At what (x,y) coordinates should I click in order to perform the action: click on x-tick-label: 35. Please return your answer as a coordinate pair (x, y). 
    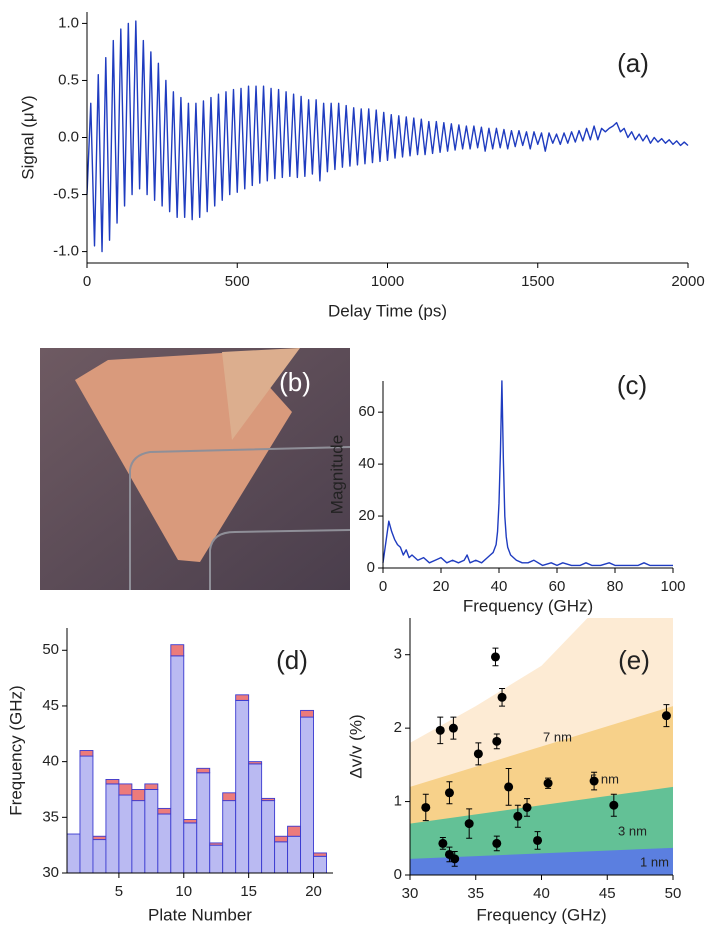
    Looking at the image, I should click on (475, 893).